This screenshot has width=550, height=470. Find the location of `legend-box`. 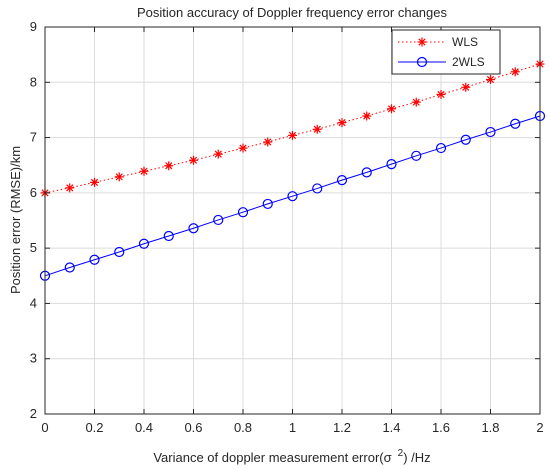

legend-box is located at coordinates (446, 52).